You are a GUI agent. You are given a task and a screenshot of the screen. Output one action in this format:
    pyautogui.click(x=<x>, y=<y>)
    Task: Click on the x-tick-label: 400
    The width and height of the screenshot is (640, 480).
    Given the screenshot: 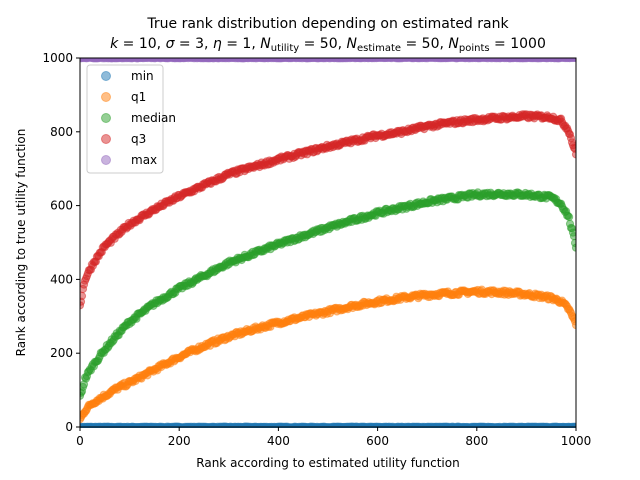 What is the action you would take?
    pyautogui.click(x=278, y=441)
    